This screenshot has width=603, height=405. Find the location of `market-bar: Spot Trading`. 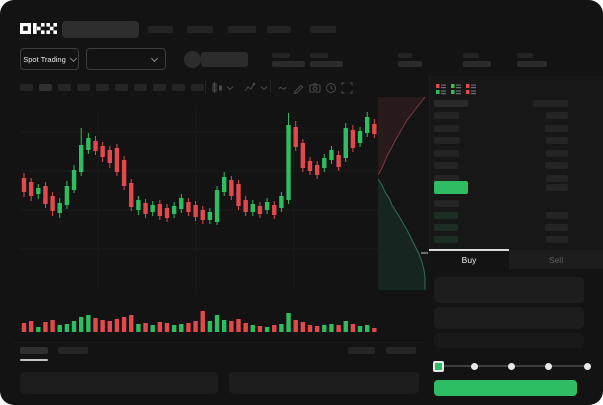

market-bar: Spot Trading is located at coordinates (301, 60).